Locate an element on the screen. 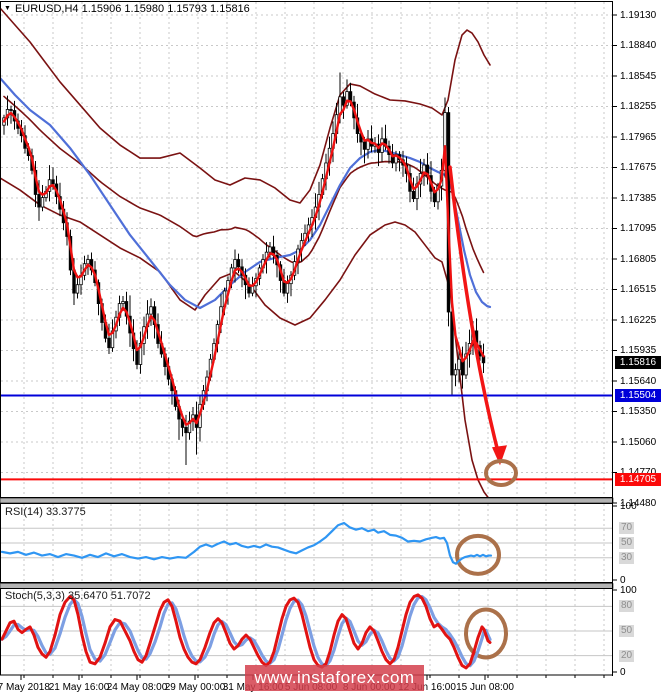  rsi-plot is located at coordinates (306, 543).